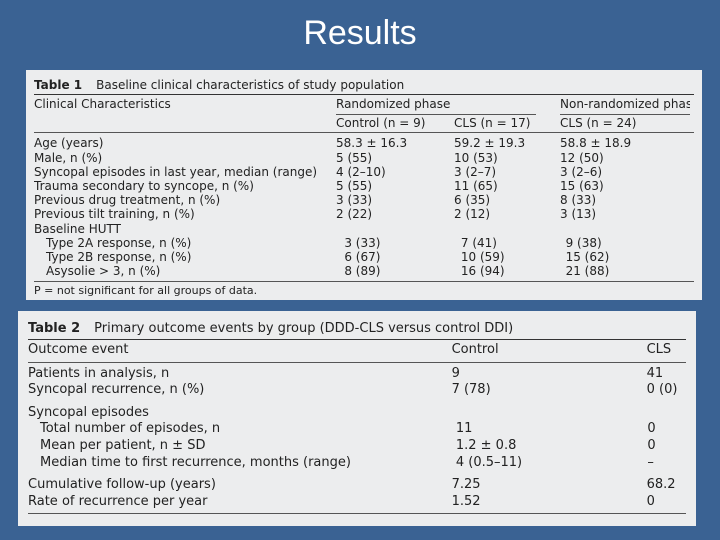 This screenshot has width=720, height=540. Describe the element at coordinates (381, 123) in the screenshot. I see `table1-header-control: Control (n = 9)` at that location.